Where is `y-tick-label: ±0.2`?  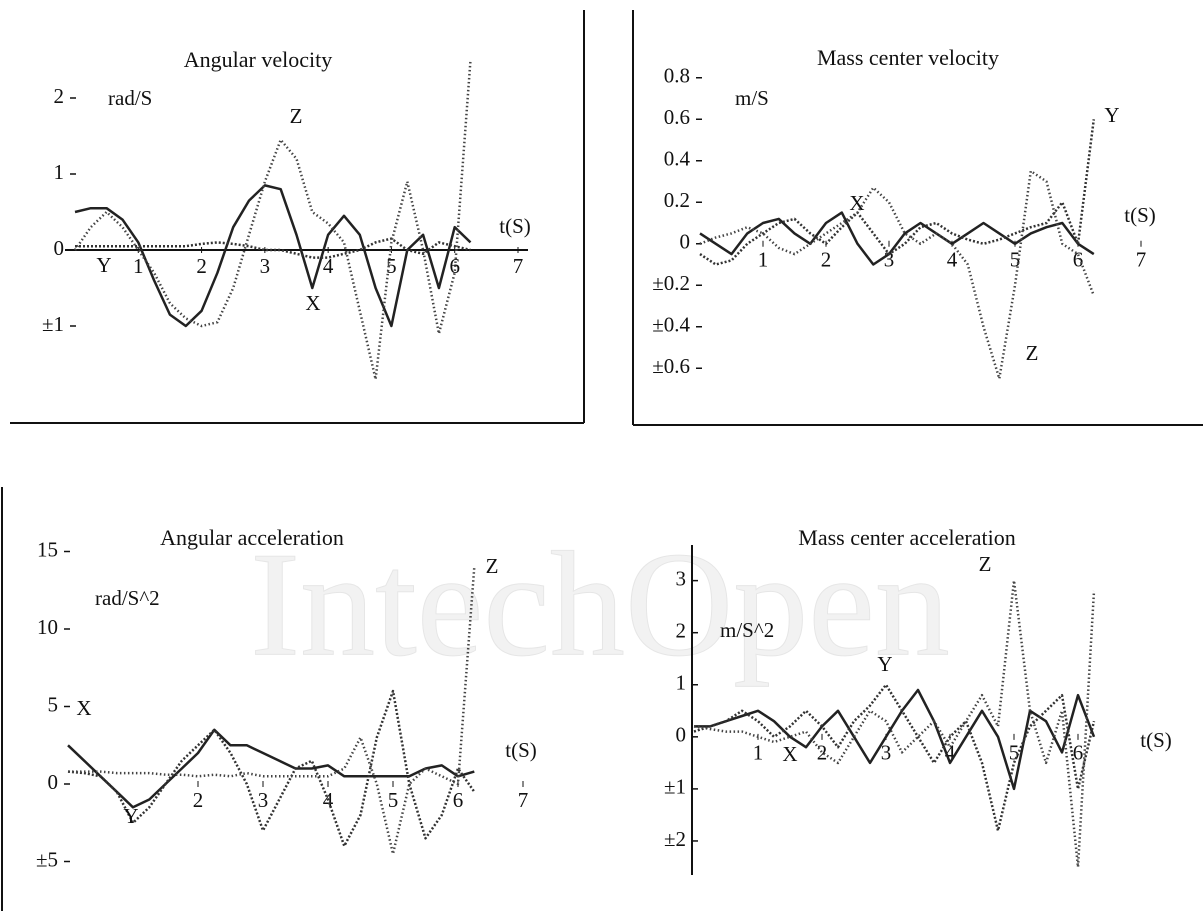 y-tick-label: ±0.2 is located at coordinates (671, 283).